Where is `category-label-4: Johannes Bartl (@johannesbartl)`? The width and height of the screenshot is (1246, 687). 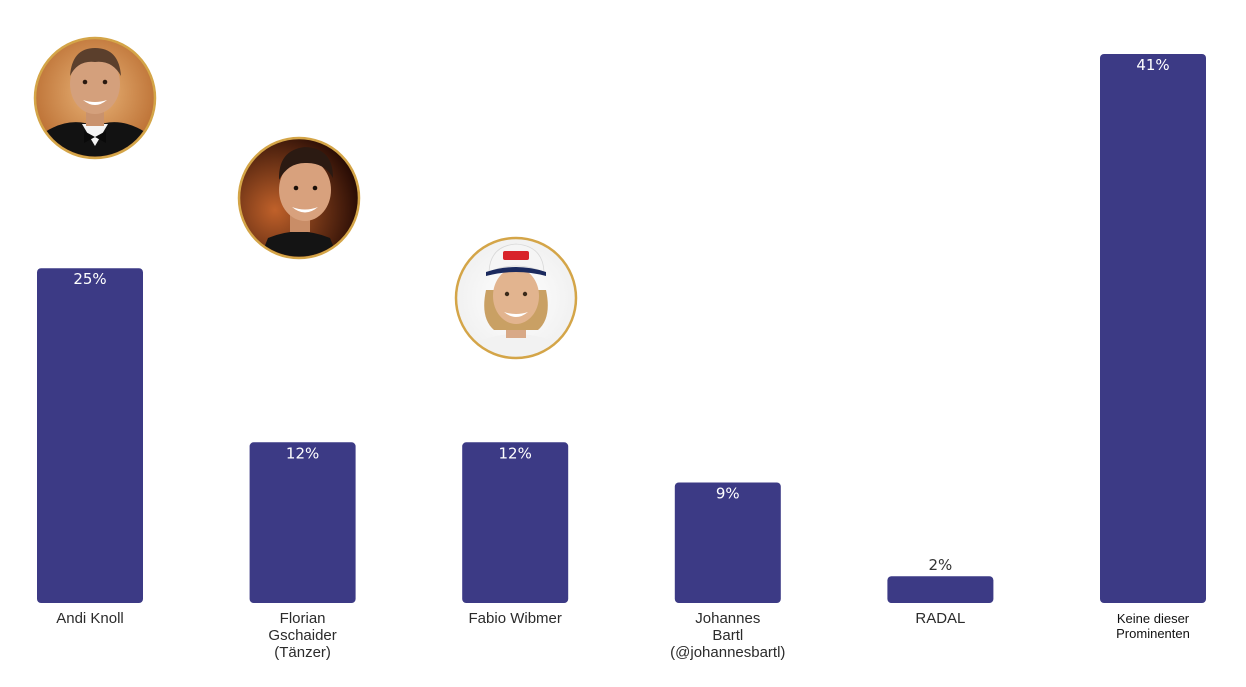 category-label-4: Johannes Bartl (@johannesbartl) is located at coordinates (727, 635).